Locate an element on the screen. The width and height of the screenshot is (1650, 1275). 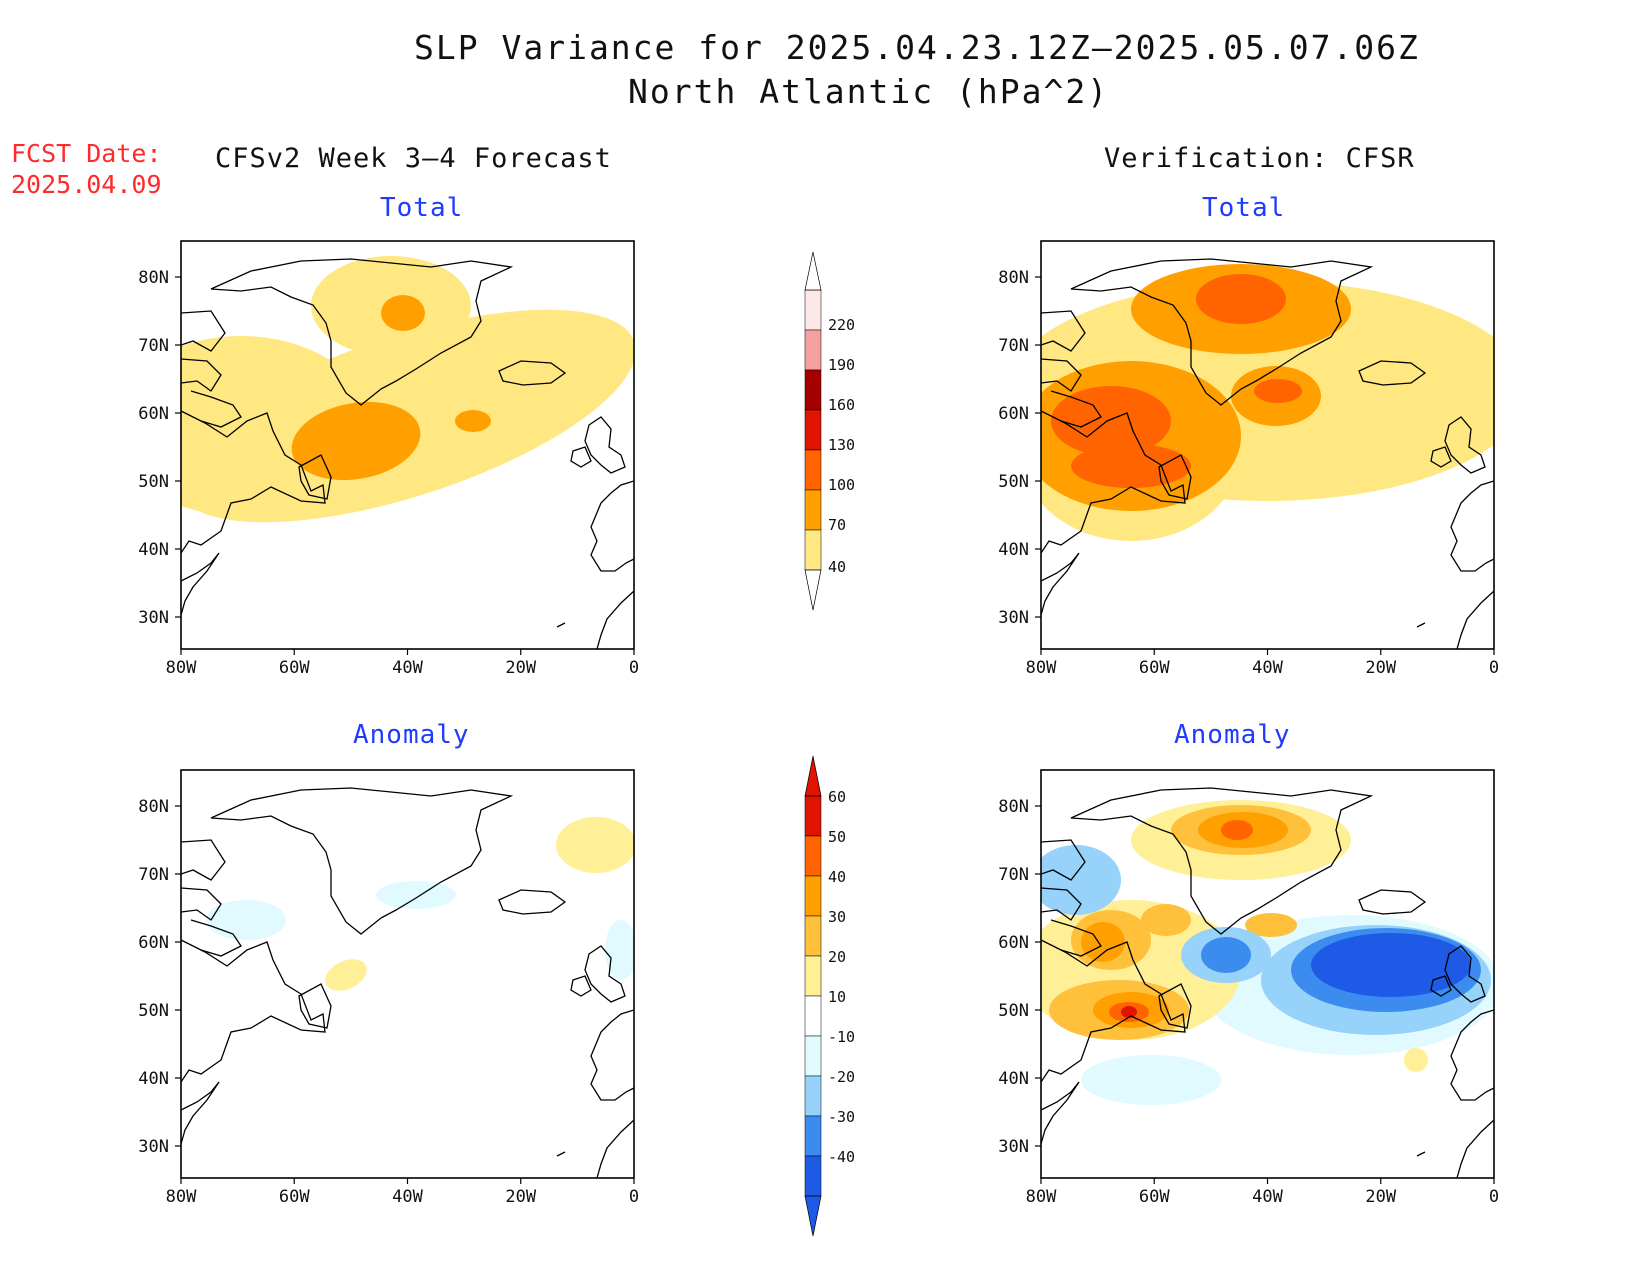
anomaly-neg10-labrador is located at coordinates (246, 920).